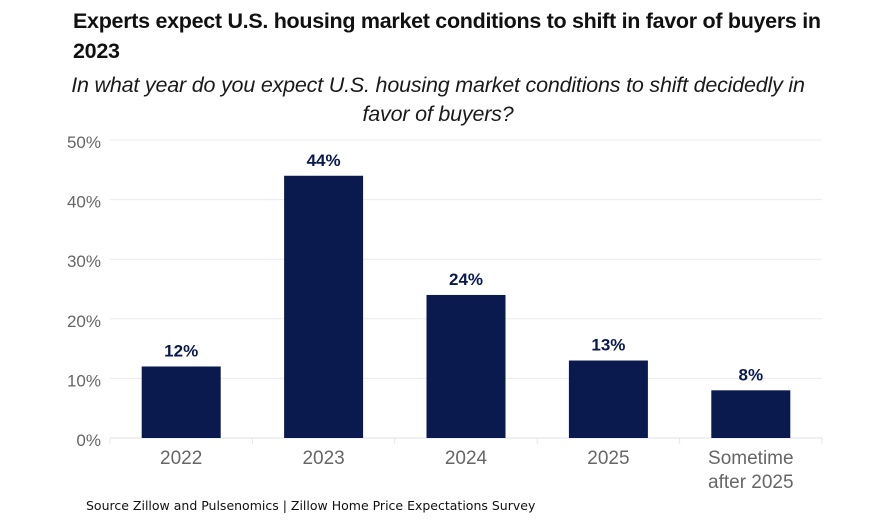 Image resolution: width=876 pixels, height=527 pixels. I want to click on y-tick-label: 20%, so click(84, 321).